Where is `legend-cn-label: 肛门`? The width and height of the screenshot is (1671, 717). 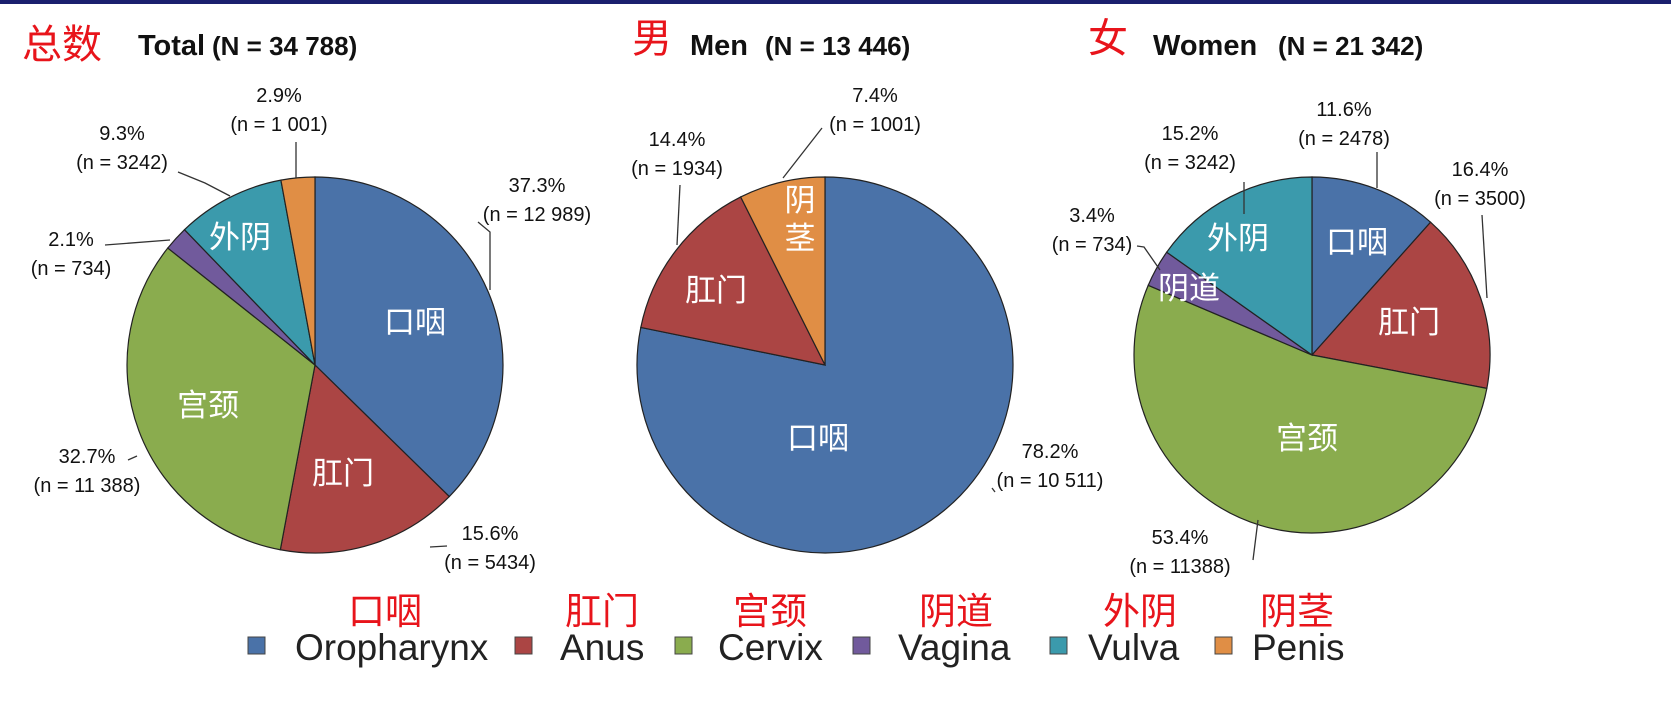
legend-cn-label: 肛门 is located at coordinates (602, 611).